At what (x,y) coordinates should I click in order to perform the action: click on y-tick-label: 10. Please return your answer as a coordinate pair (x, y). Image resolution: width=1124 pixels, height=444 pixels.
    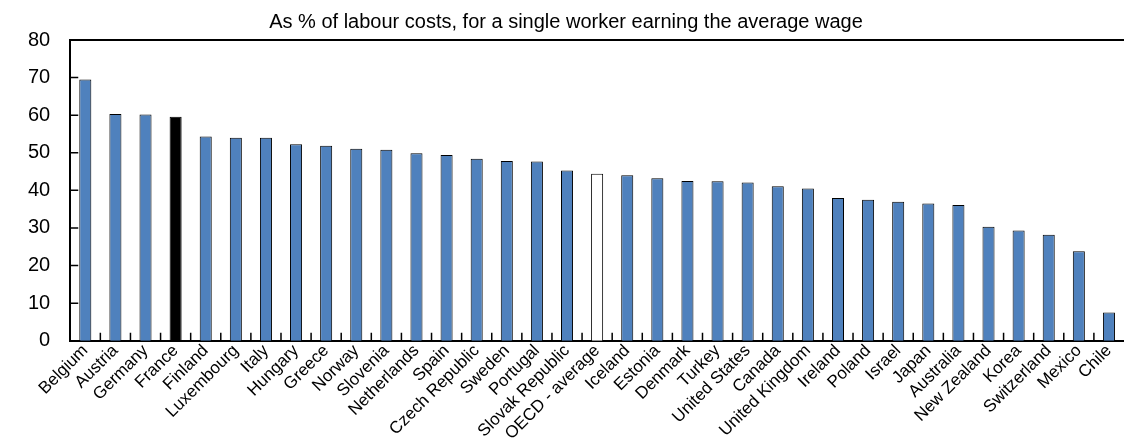
    Looking at the image, I should click on (39, 301).